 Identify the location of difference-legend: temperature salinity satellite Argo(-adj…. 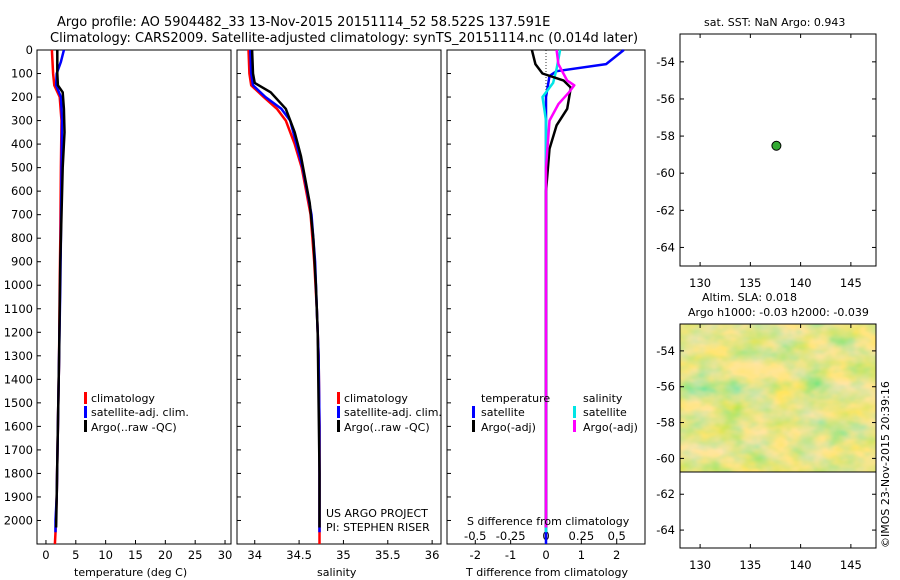
(555, 413).